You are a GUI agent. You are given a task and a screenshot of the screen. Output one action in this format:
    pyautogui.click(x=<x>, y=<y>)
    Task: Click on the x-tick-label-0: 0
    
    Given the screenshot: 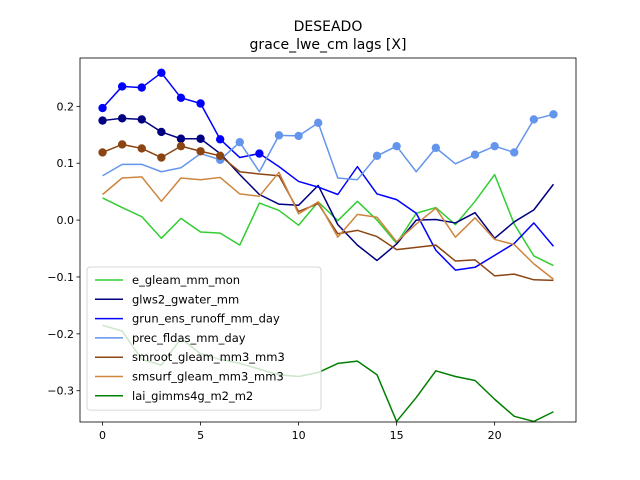 What is the action you would take?
    pyautogui.click(x=102, y=435)
    